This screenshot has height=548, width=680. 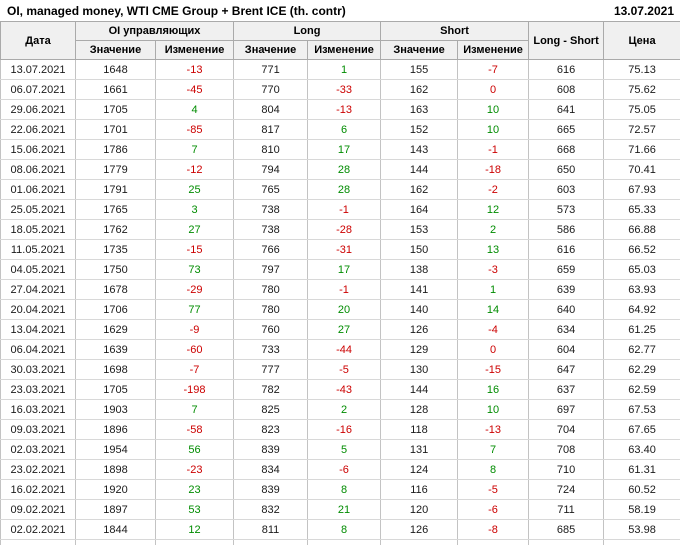 I want to click on cell-oi-change: 3, so click(x=194, y=209).